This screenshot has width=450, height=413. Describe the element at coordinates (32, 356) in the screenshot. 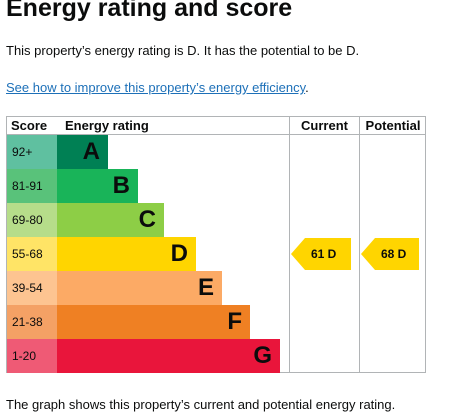

I see `band-score: 1-20` at that location.